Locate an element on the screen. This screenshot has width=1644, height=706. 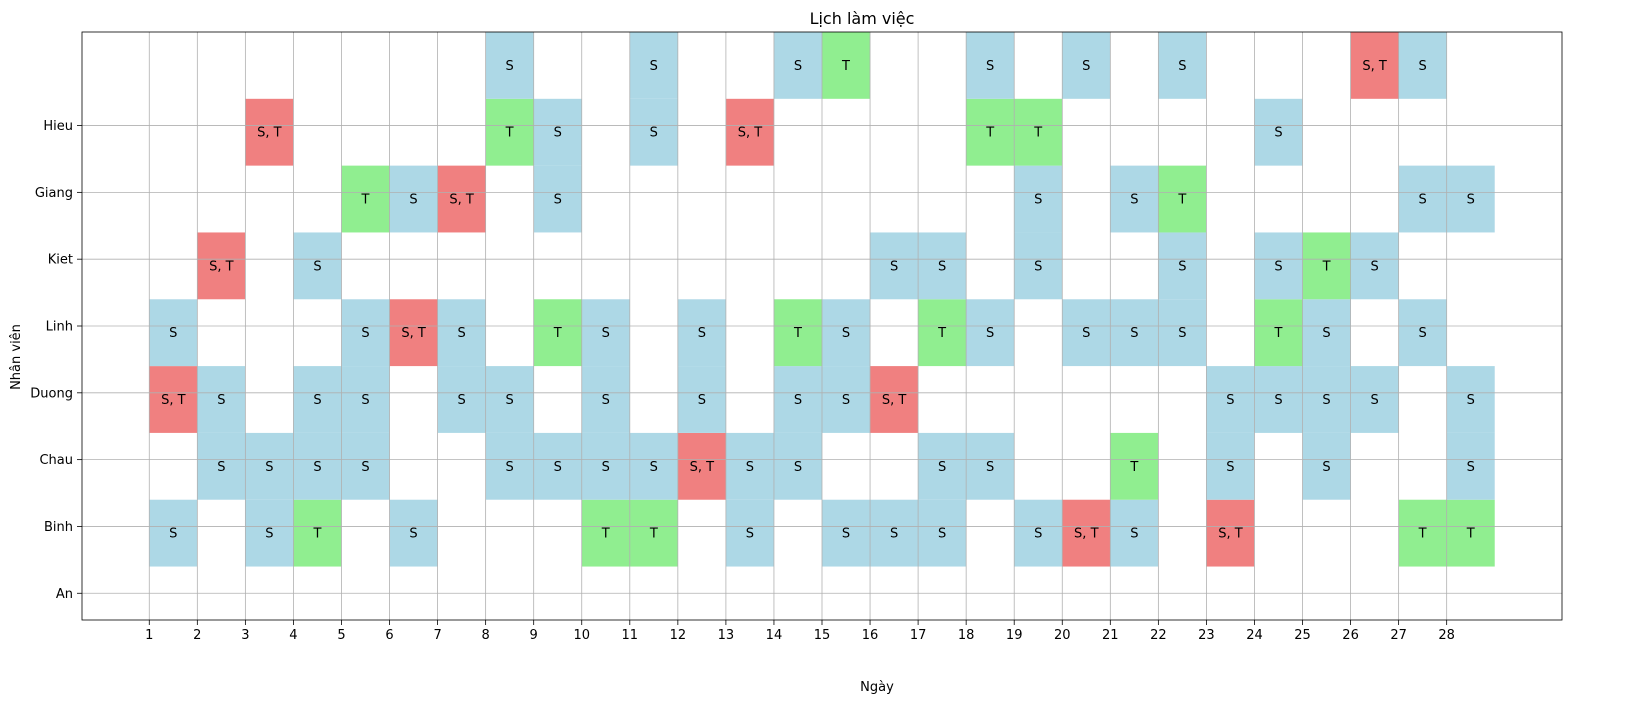
x-tick-label: 3 is located at coordinates (245, 635).